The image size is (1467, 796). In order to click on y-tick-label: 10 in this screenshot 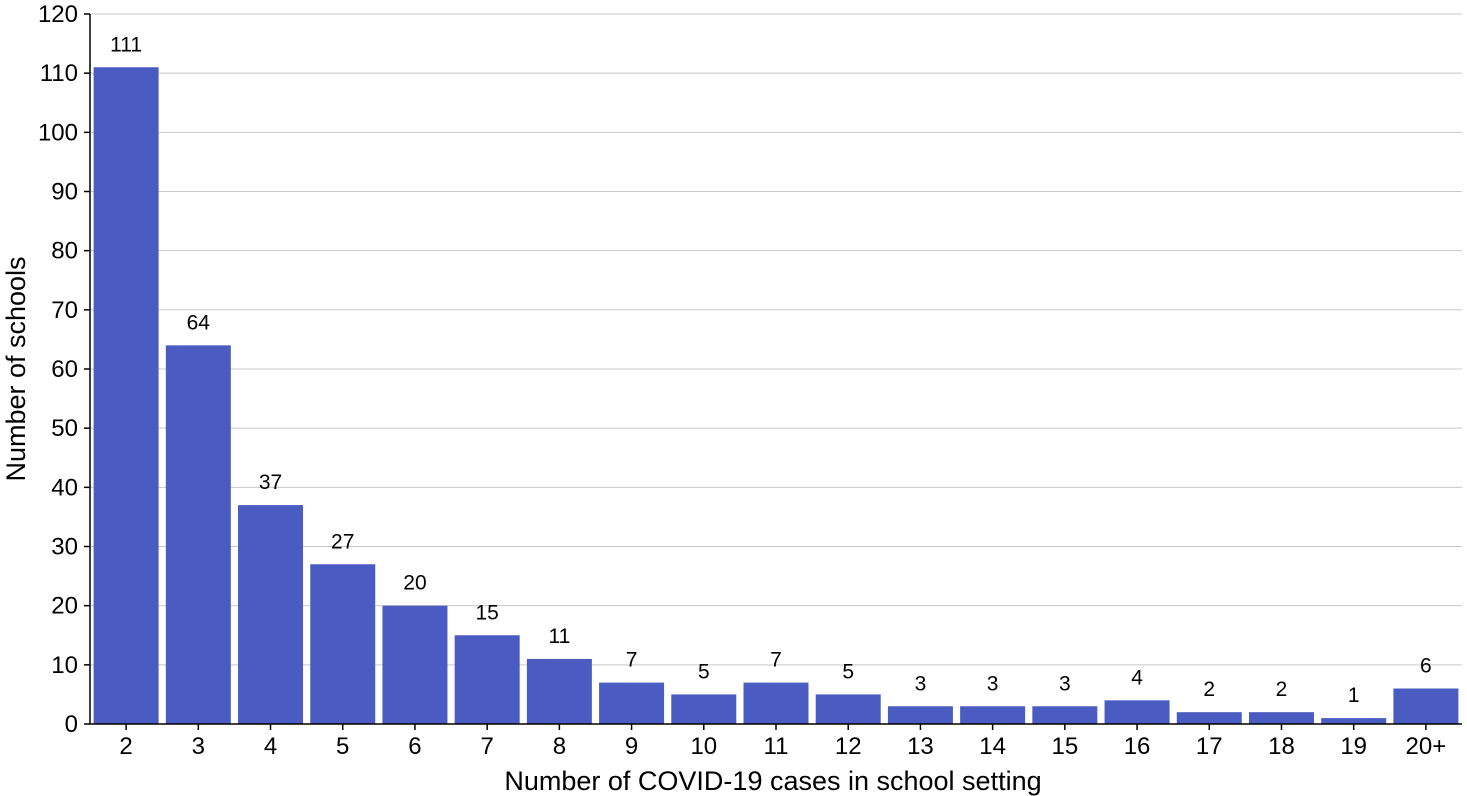, I will do `click(64, 665)`.